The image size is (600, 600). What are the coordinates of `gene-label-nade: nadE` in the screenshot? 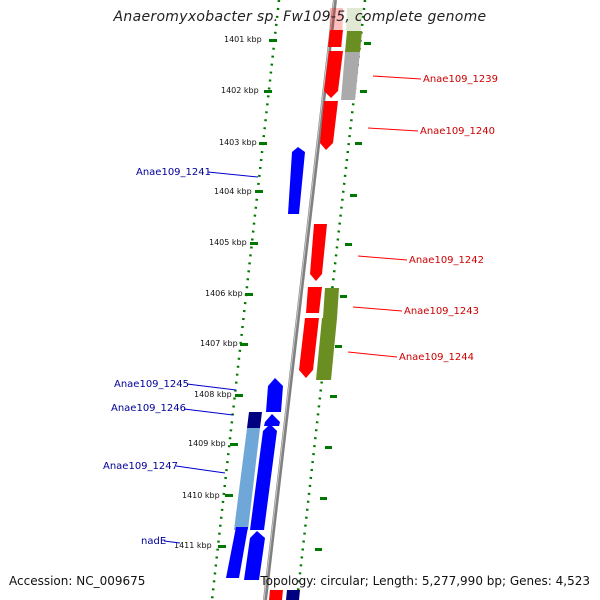 It's located at (153, 541).